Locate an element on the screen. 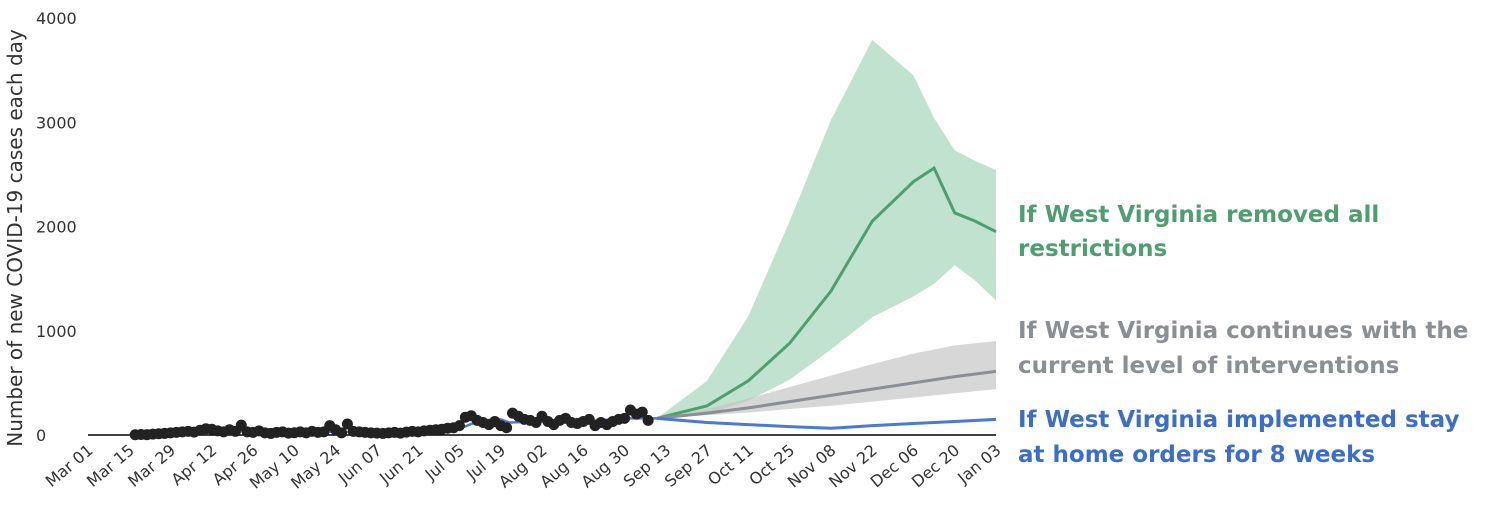 The image size is (1510, 531). y-axis-ticks: 0 1000 2000 3000 4000 is located at coordinates (56, 227).